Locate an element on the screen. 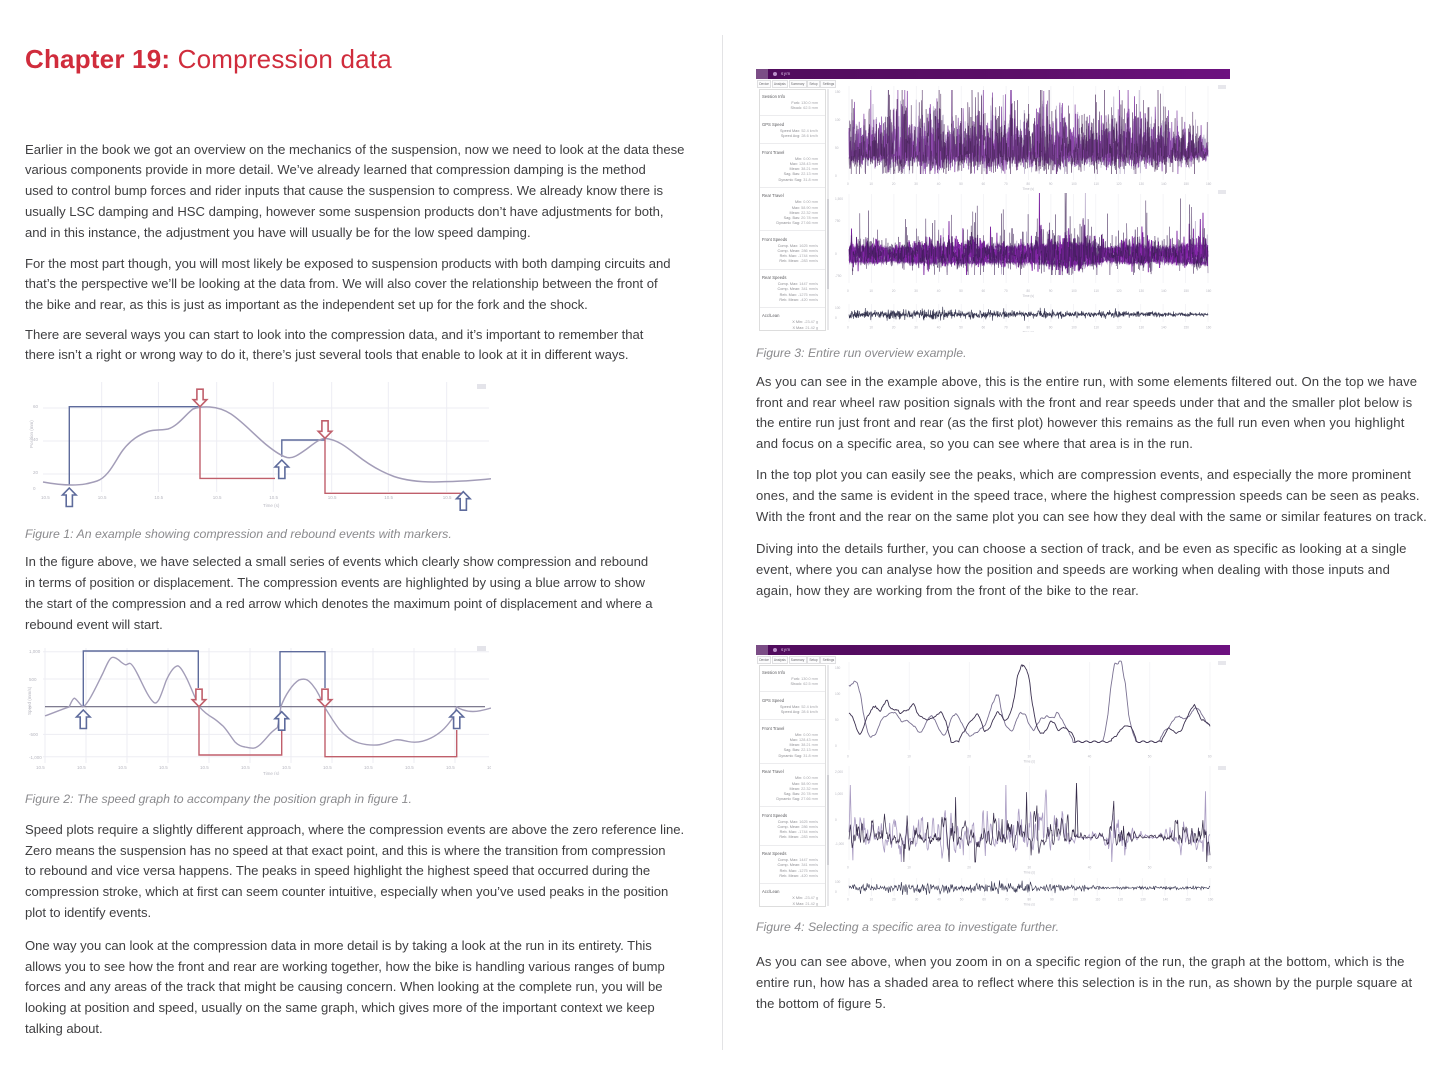  svg-text: Speed (mm/s) is located at coordinates (29, 700).